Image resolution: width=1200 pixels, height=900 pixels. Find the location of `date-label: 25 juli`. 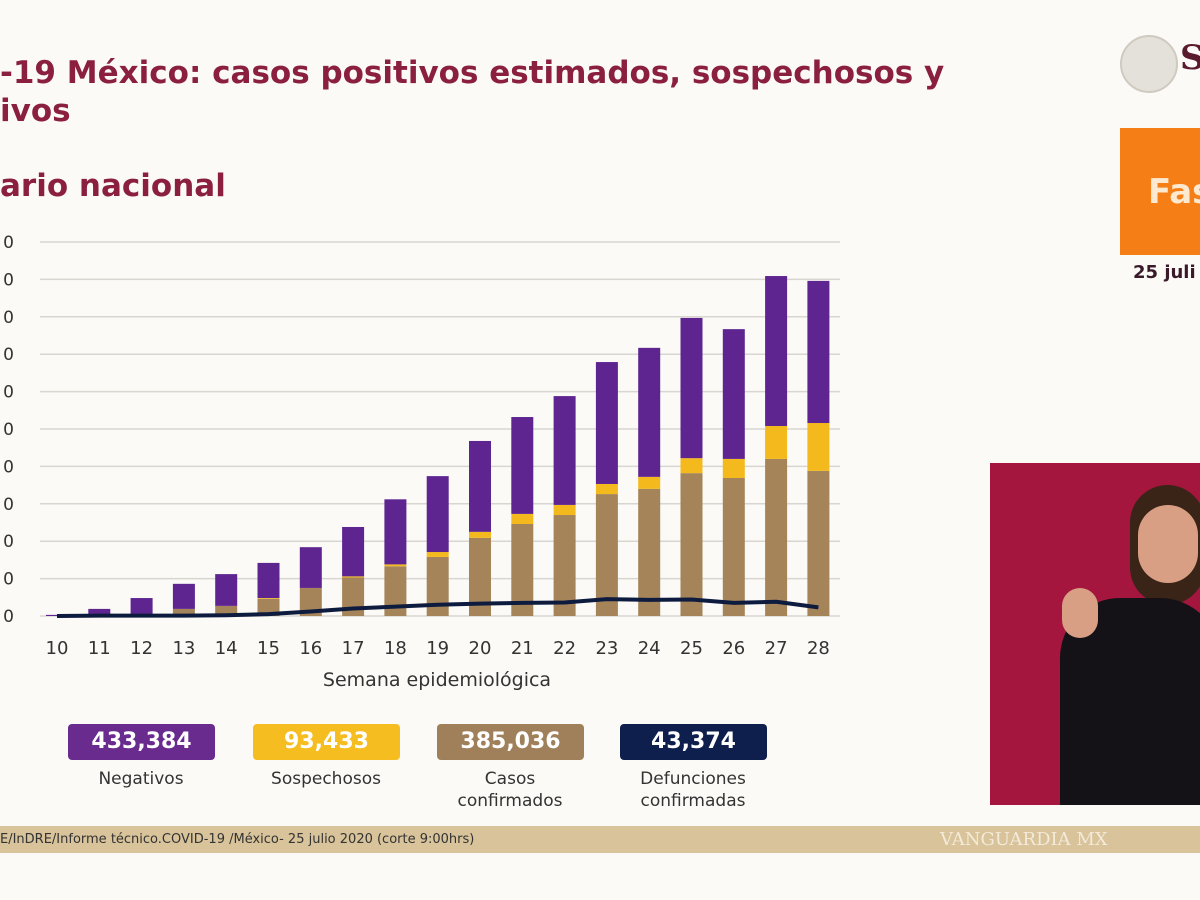

date-label: 25 juli is located at coordinates (1164, 272).